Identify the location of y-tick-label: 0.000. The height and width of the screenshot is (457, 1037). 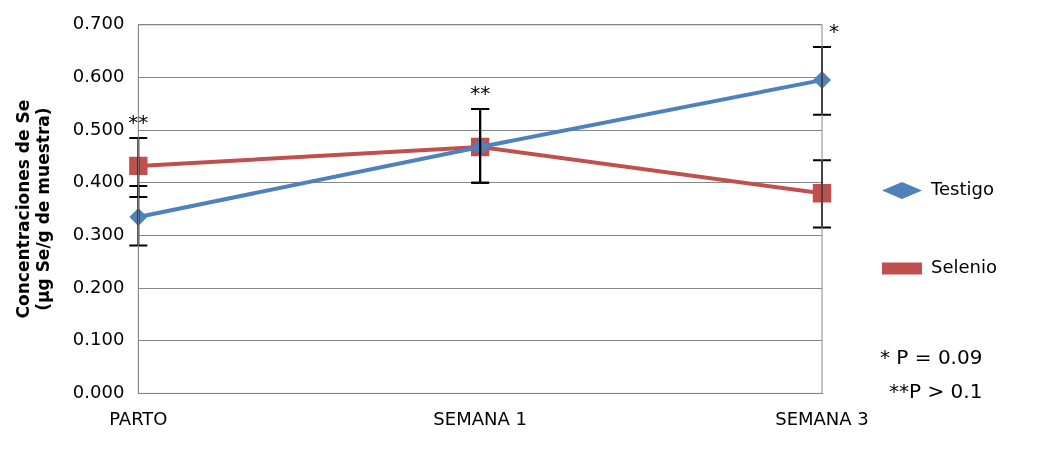
(98, 392).